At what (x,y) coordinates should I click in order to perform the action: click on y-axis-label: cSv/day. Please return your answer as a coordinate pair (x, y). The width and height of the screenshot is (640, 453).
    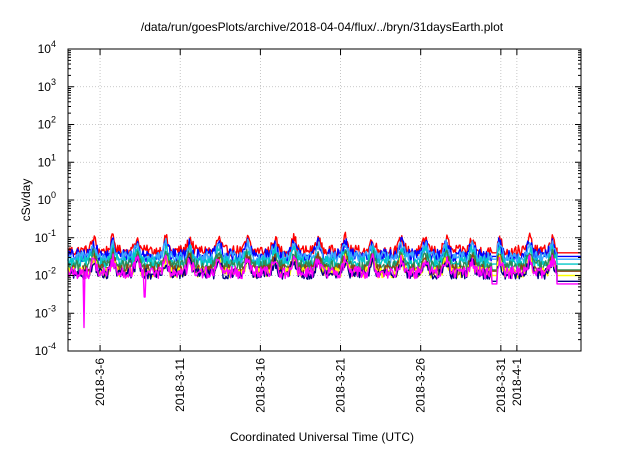
    Looking at the image, I should click on (26, 200).